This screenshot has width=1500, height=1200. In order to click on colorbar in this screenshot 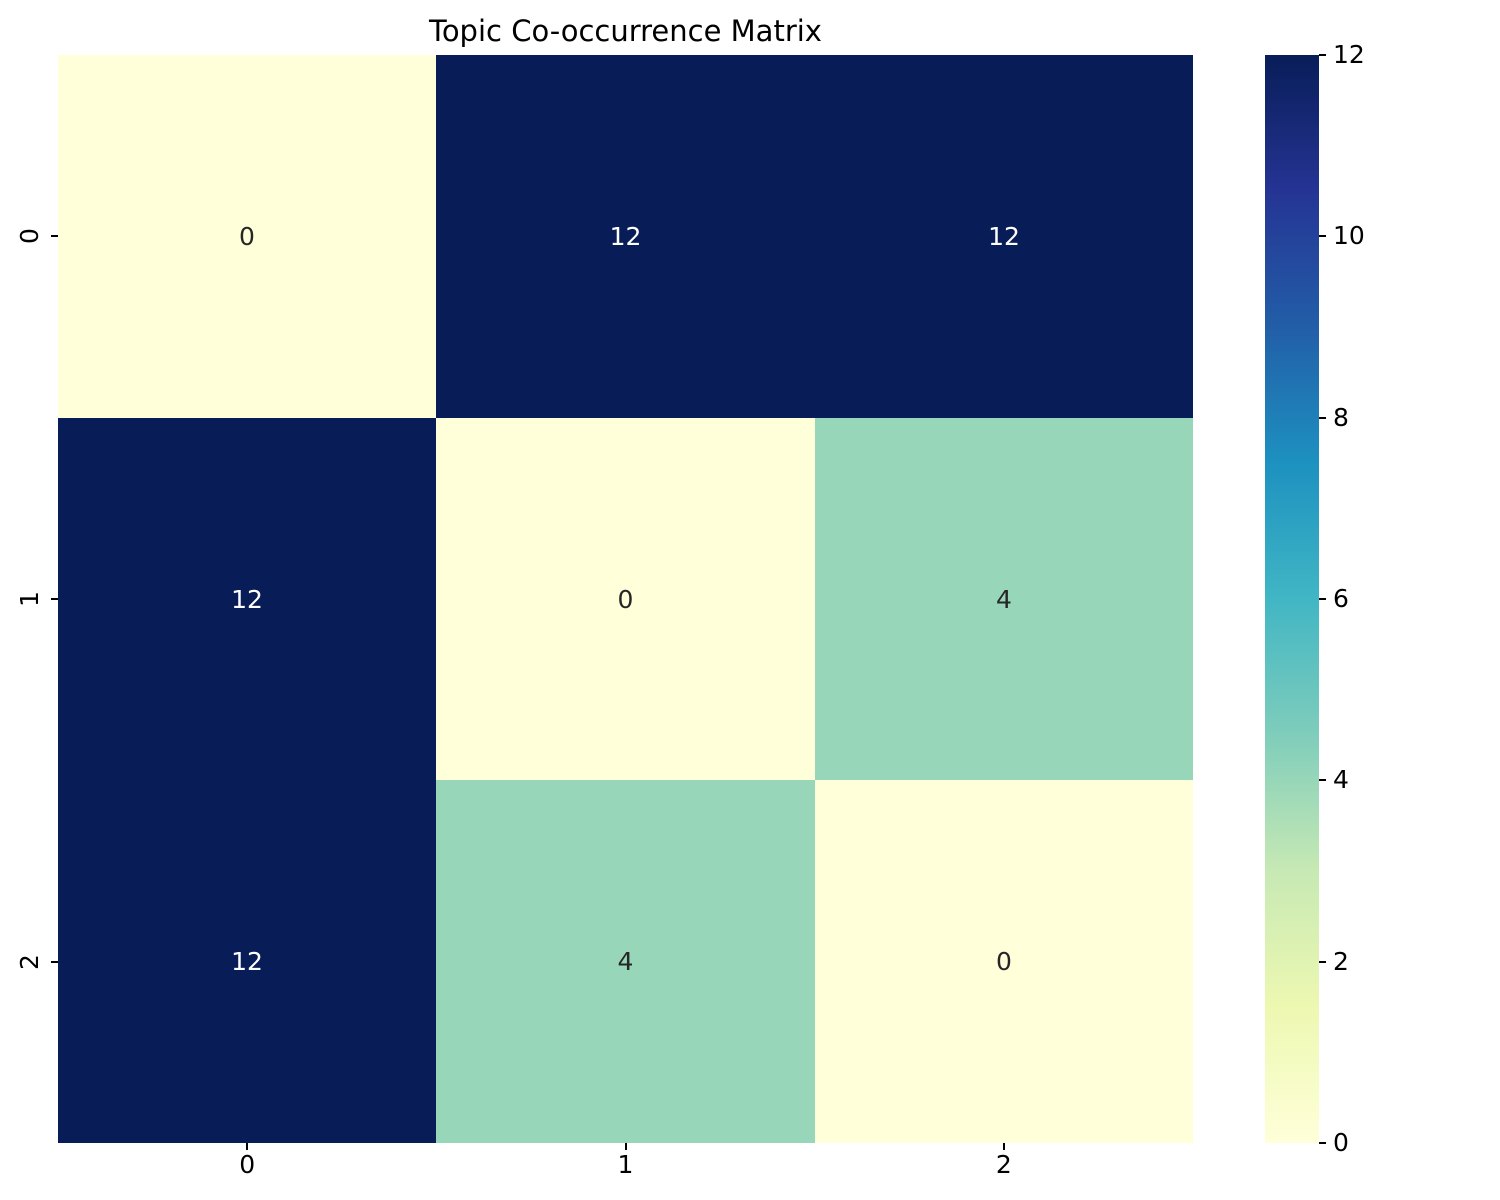, I will do `click(1292, 599)`.